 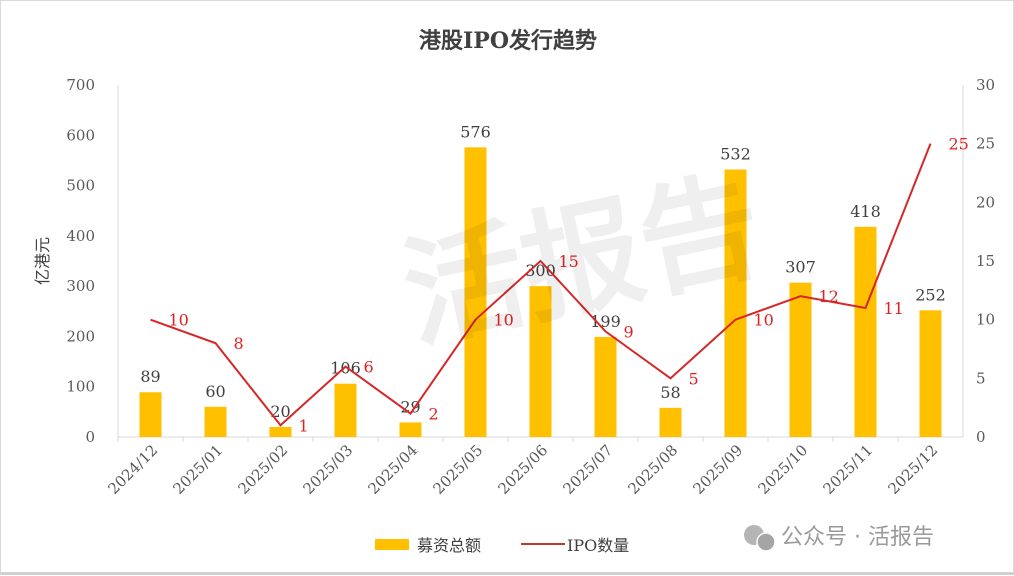 I want to click on y2-tick-label: 10, so click(x=985, y=320).